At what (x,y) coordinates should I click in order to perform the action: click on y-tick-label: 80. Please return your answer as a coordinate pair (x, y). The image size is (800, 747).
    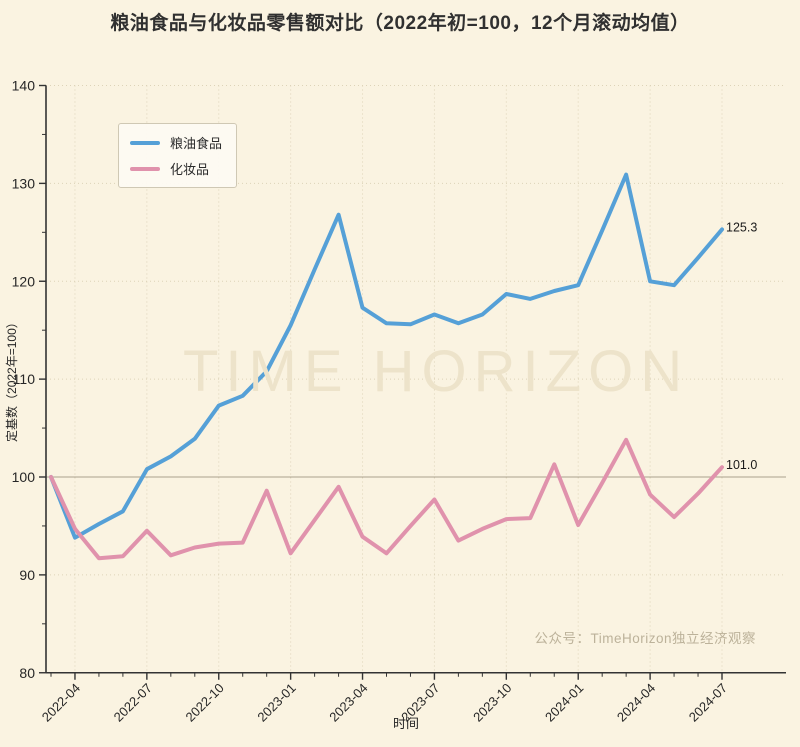
    Looking at the image, I should click on (27, 673).